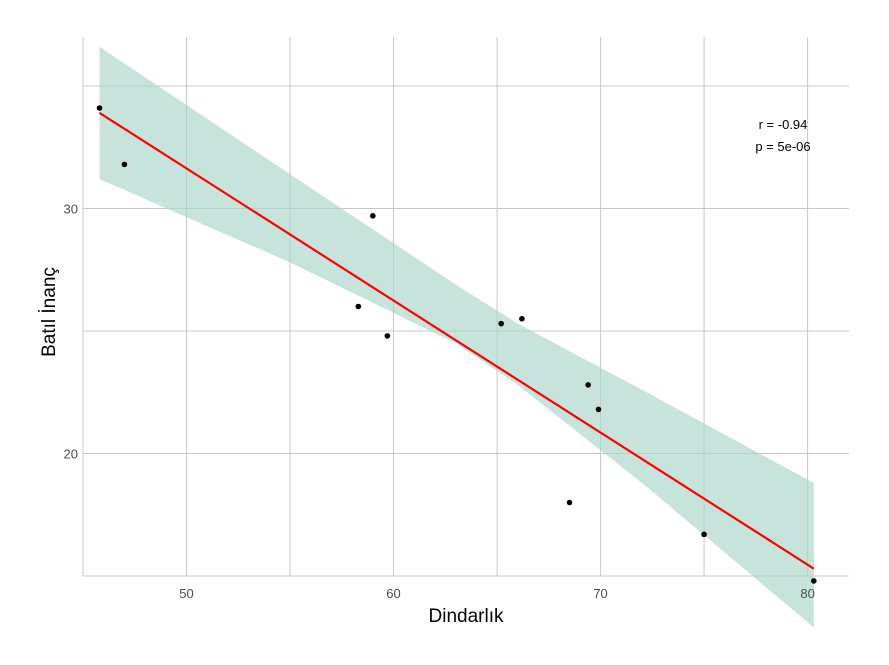  What do you see at coordinates (466, 616) in the screenshot?
I see `x-axis-title: Dindarlık` at bounding box center [466, 616].